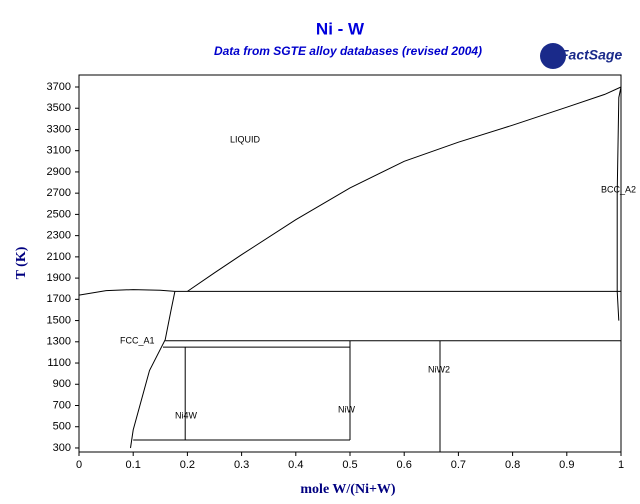 The width and height of the screenshot is (640, 504). I want to click on y-tick-label: 900, so click(62, 384).